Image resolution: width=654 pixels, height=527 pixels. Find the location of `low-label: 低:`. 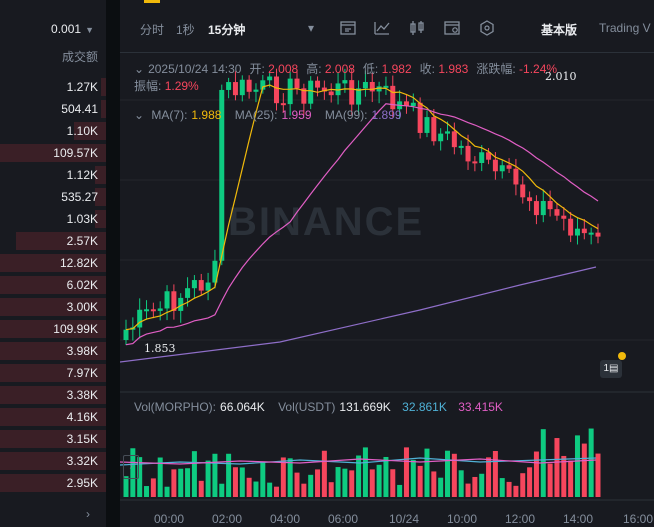

low-label: 低: is located at coordinates (370, 69).